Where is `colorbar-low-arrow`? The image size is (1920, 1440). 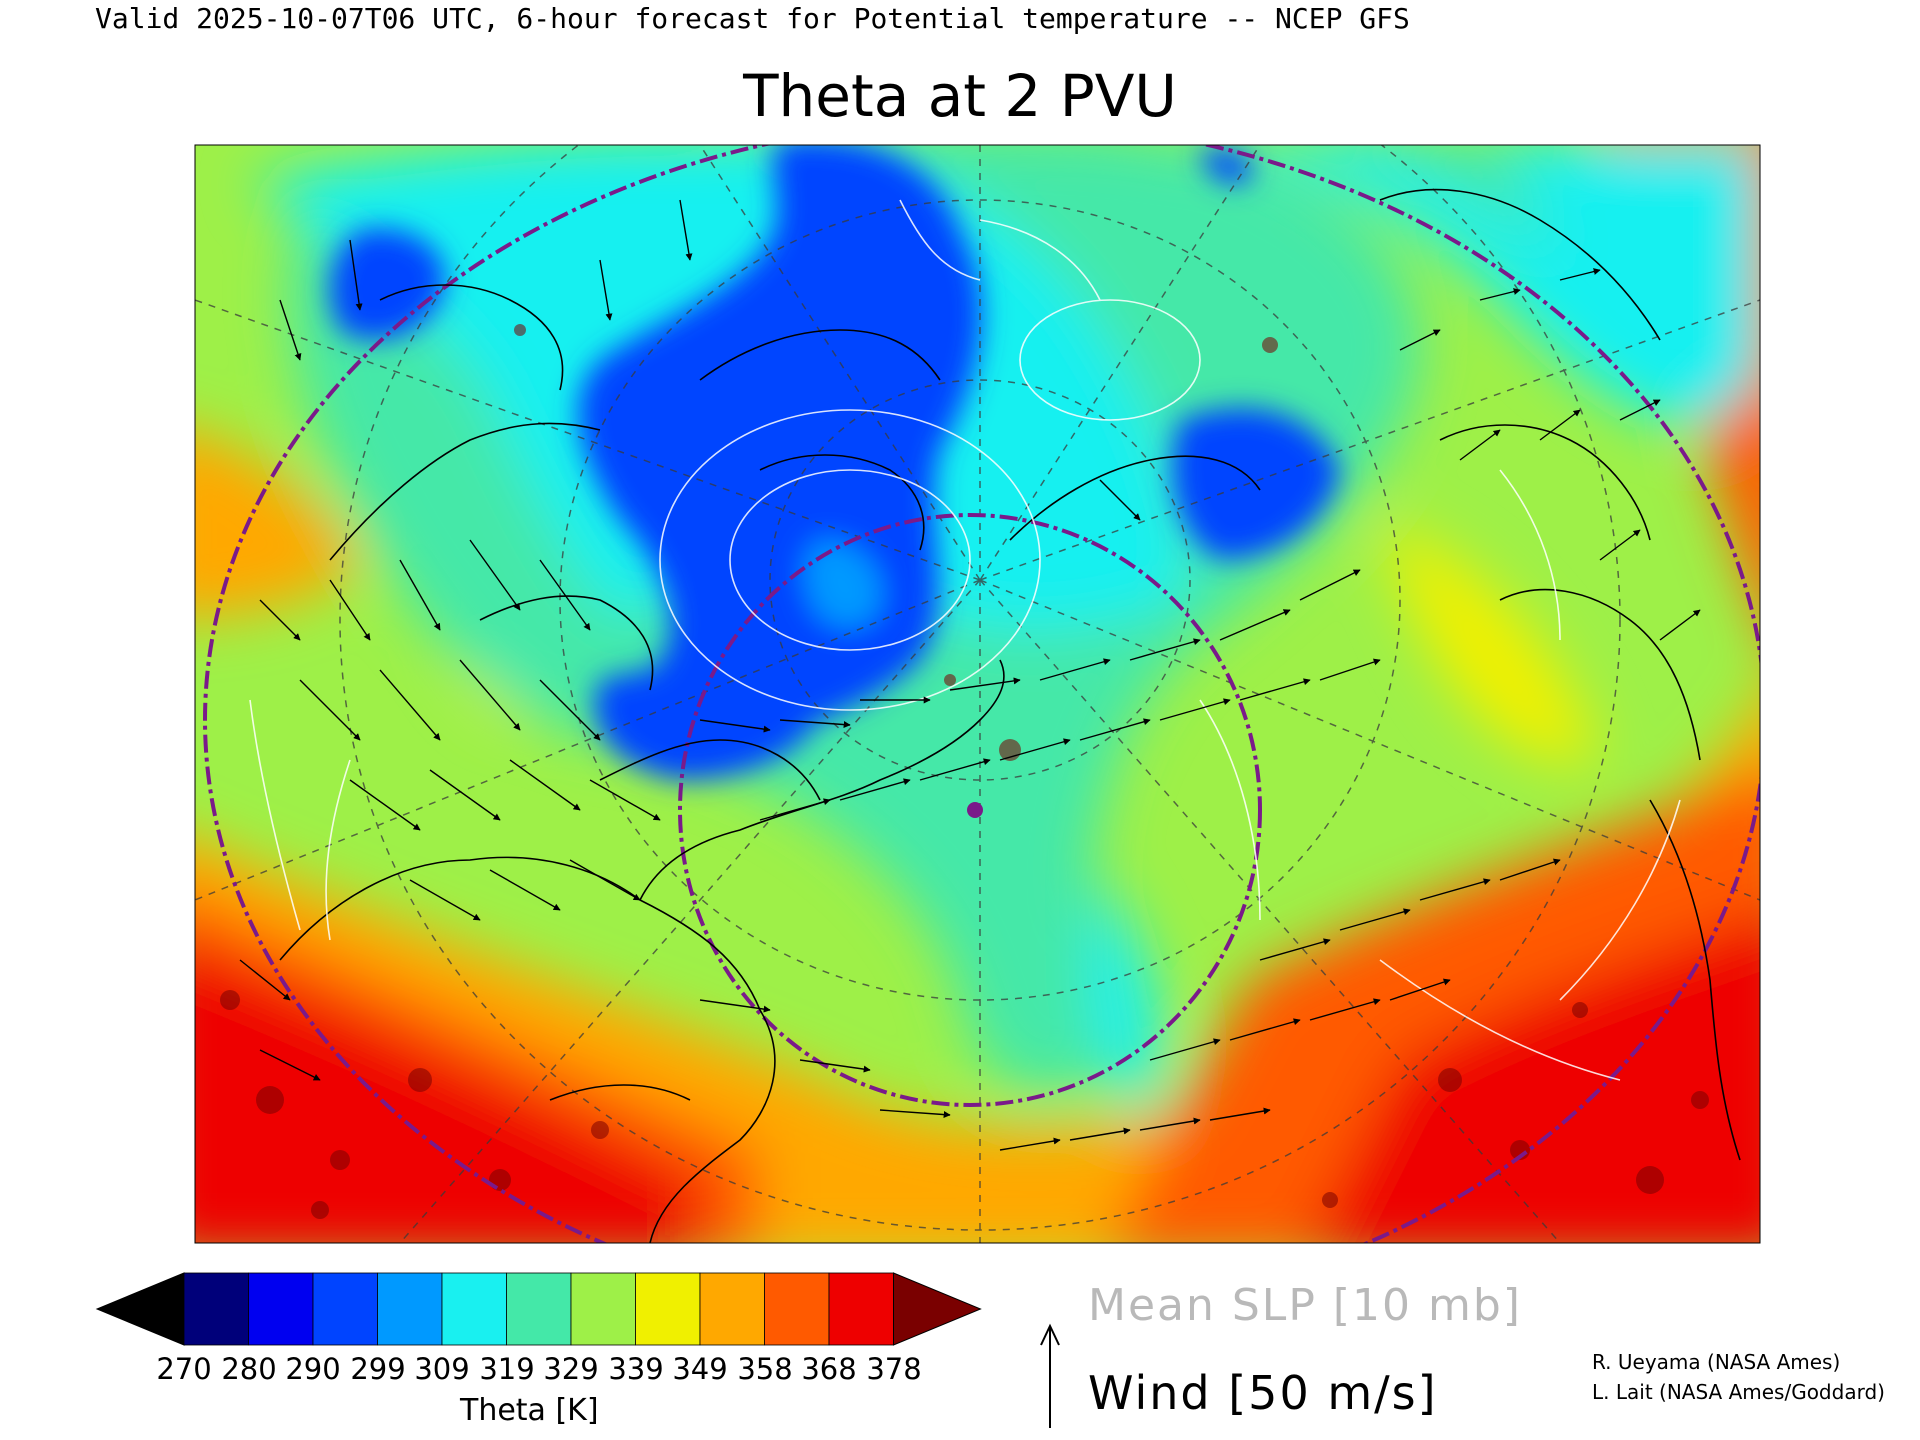 colorbar-low-arrow is located at coordinates (140, 1309).